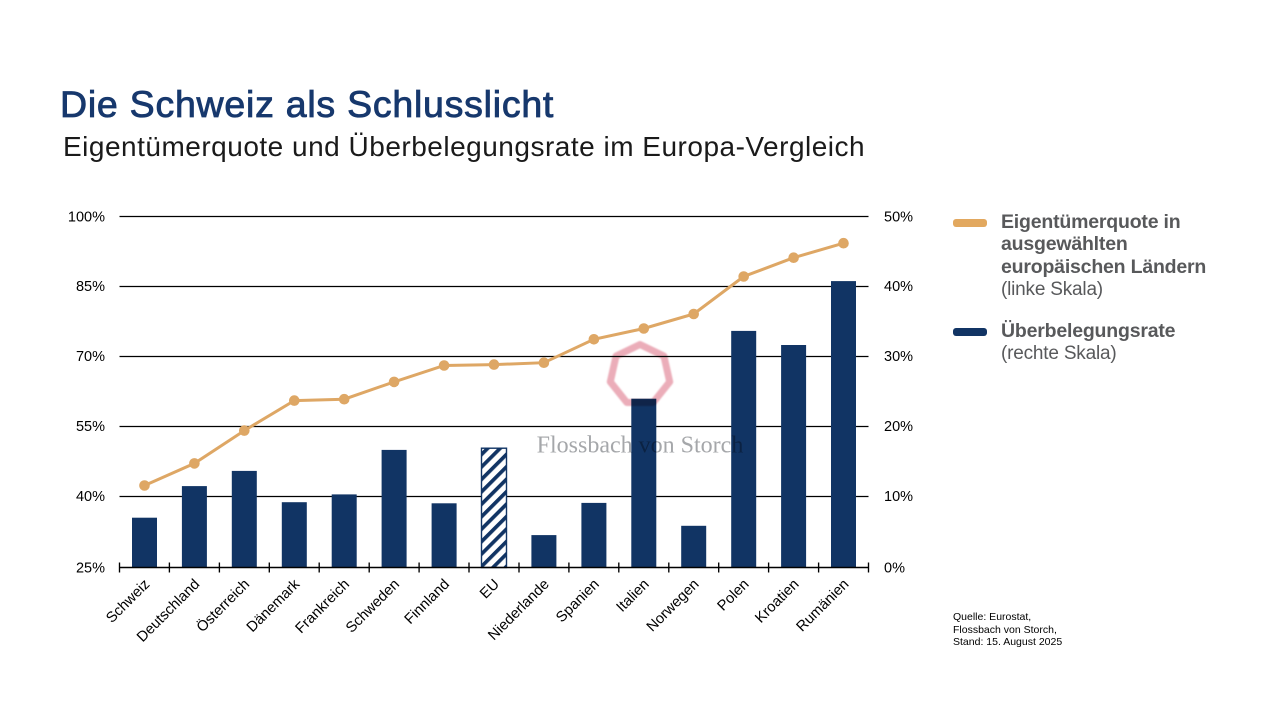 The image size is (1280, 720). I want to click on svg-text: Schweiz, so click(128, 602).